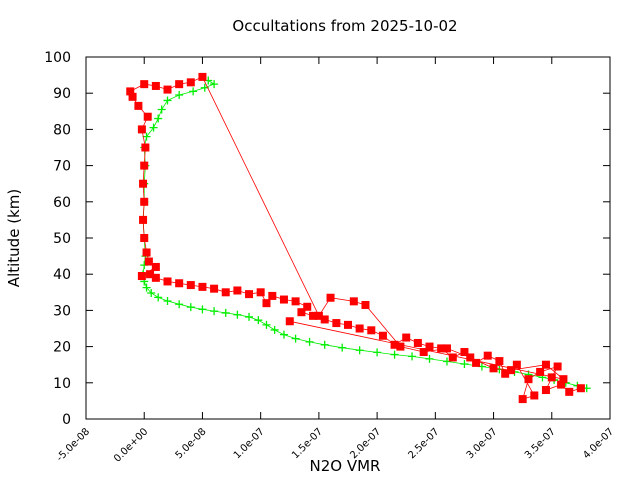  Describe the element at coordinates (540, 443) in the screenshot. I see `x-tick-label: 3.5e-07` at that location.